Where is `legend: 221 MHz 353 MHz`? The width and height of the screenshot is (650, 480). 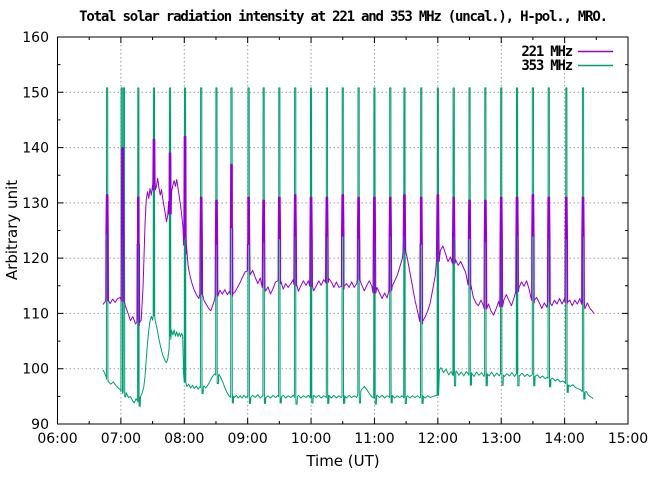
legend: 221 MHz 353 MHz is located at coordinates (567, 59).